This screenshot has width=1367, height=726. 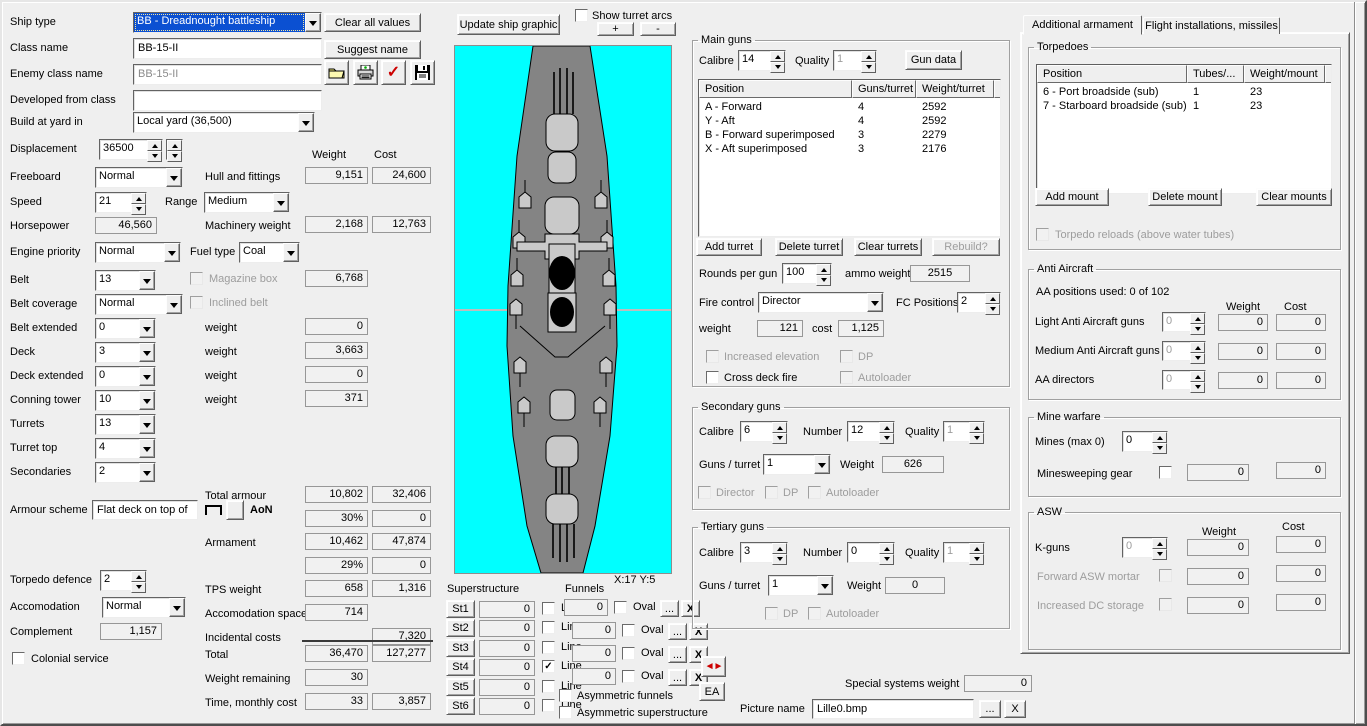 I want to click on column-weight-per-turret: Weight/turret, so click(x=955, y=89).